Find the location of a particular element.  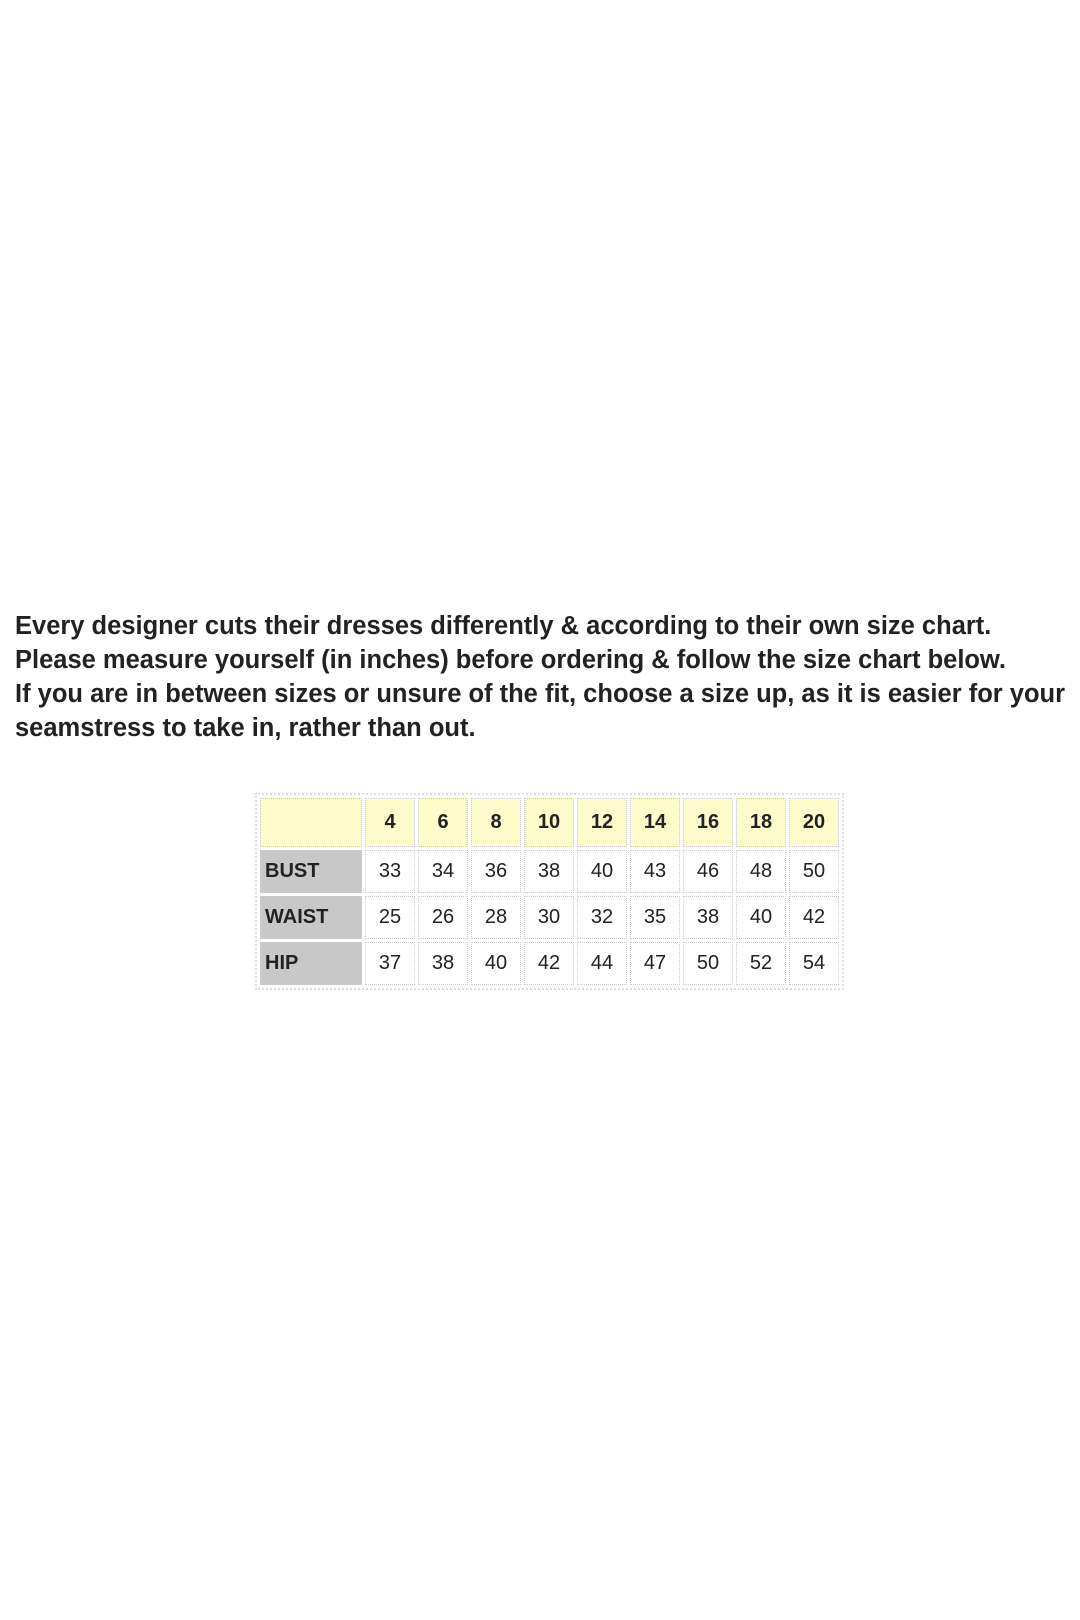

row-label-cell: WAIST is located at coordinates (311, 917).